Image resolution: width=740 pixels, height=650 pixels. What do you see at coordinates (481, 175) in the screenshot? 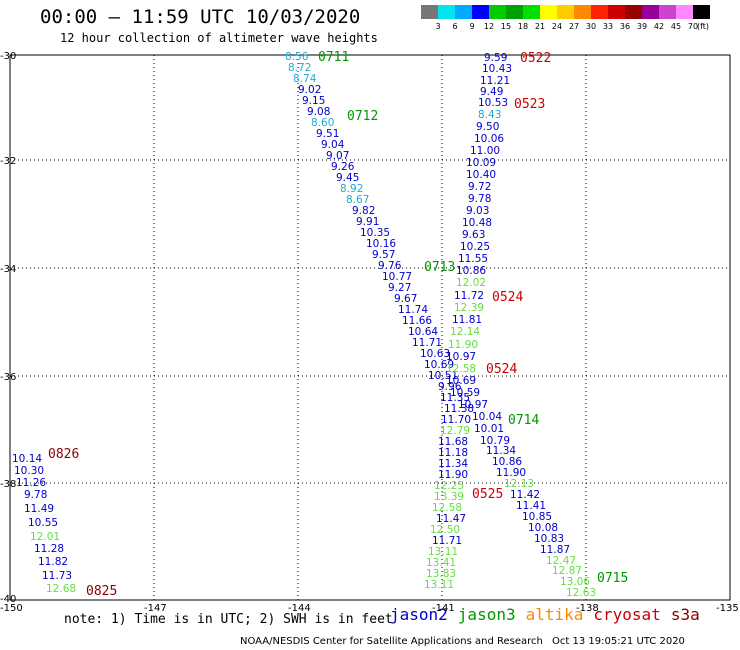
I see `swh-value: 10.40` at bounding box center [481, 175].